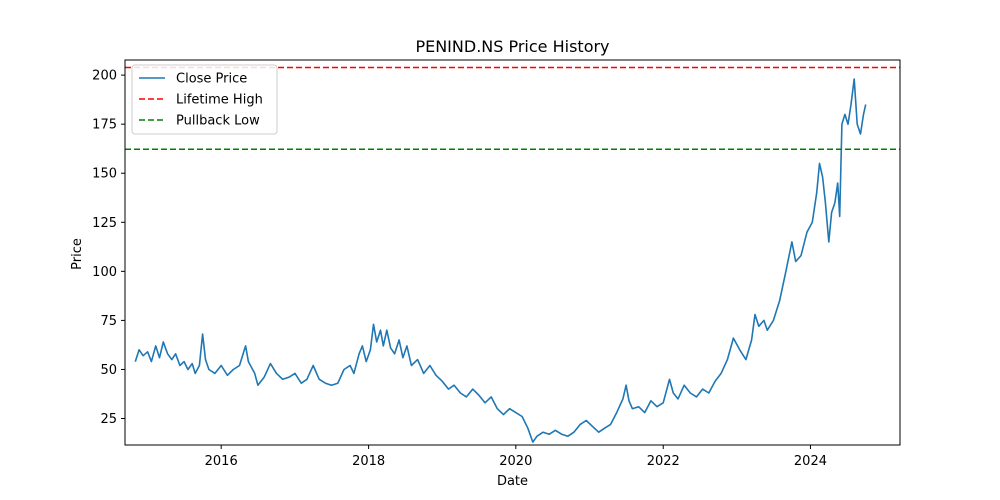 The height and width of the screenshot is (500, 1000). What do you see at coordinates (218, 121) in the screenshot?
I see `legend-label: Pullback Low` at bounding box center [218, 121].